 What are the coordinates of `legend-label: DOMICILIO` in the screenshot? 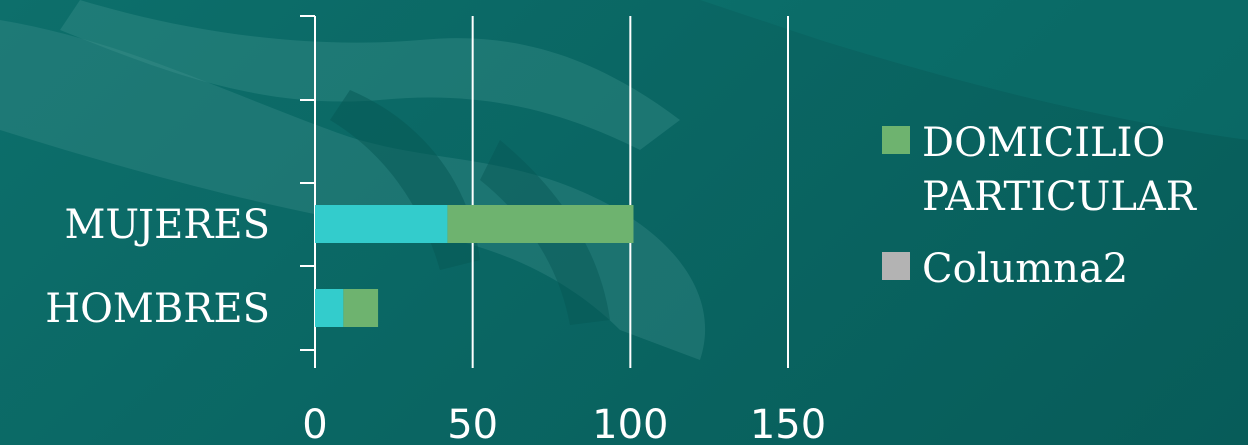 It's located at (1043, 143).